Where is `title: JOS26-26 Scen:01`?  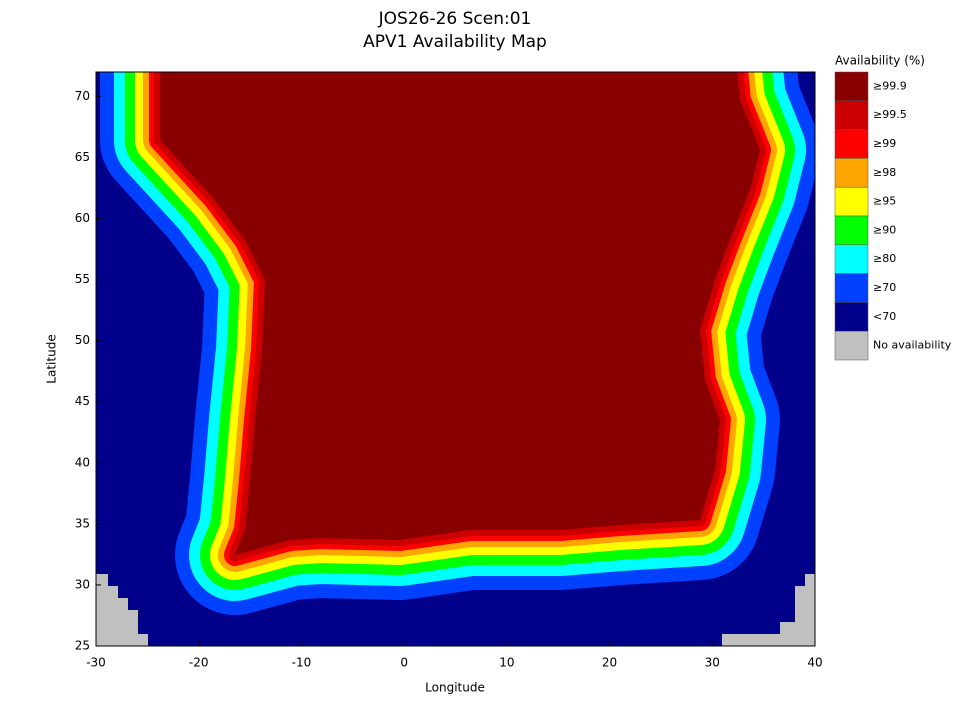 title: JOS26-26 Scen:01 is located at coordinates (455, 19).